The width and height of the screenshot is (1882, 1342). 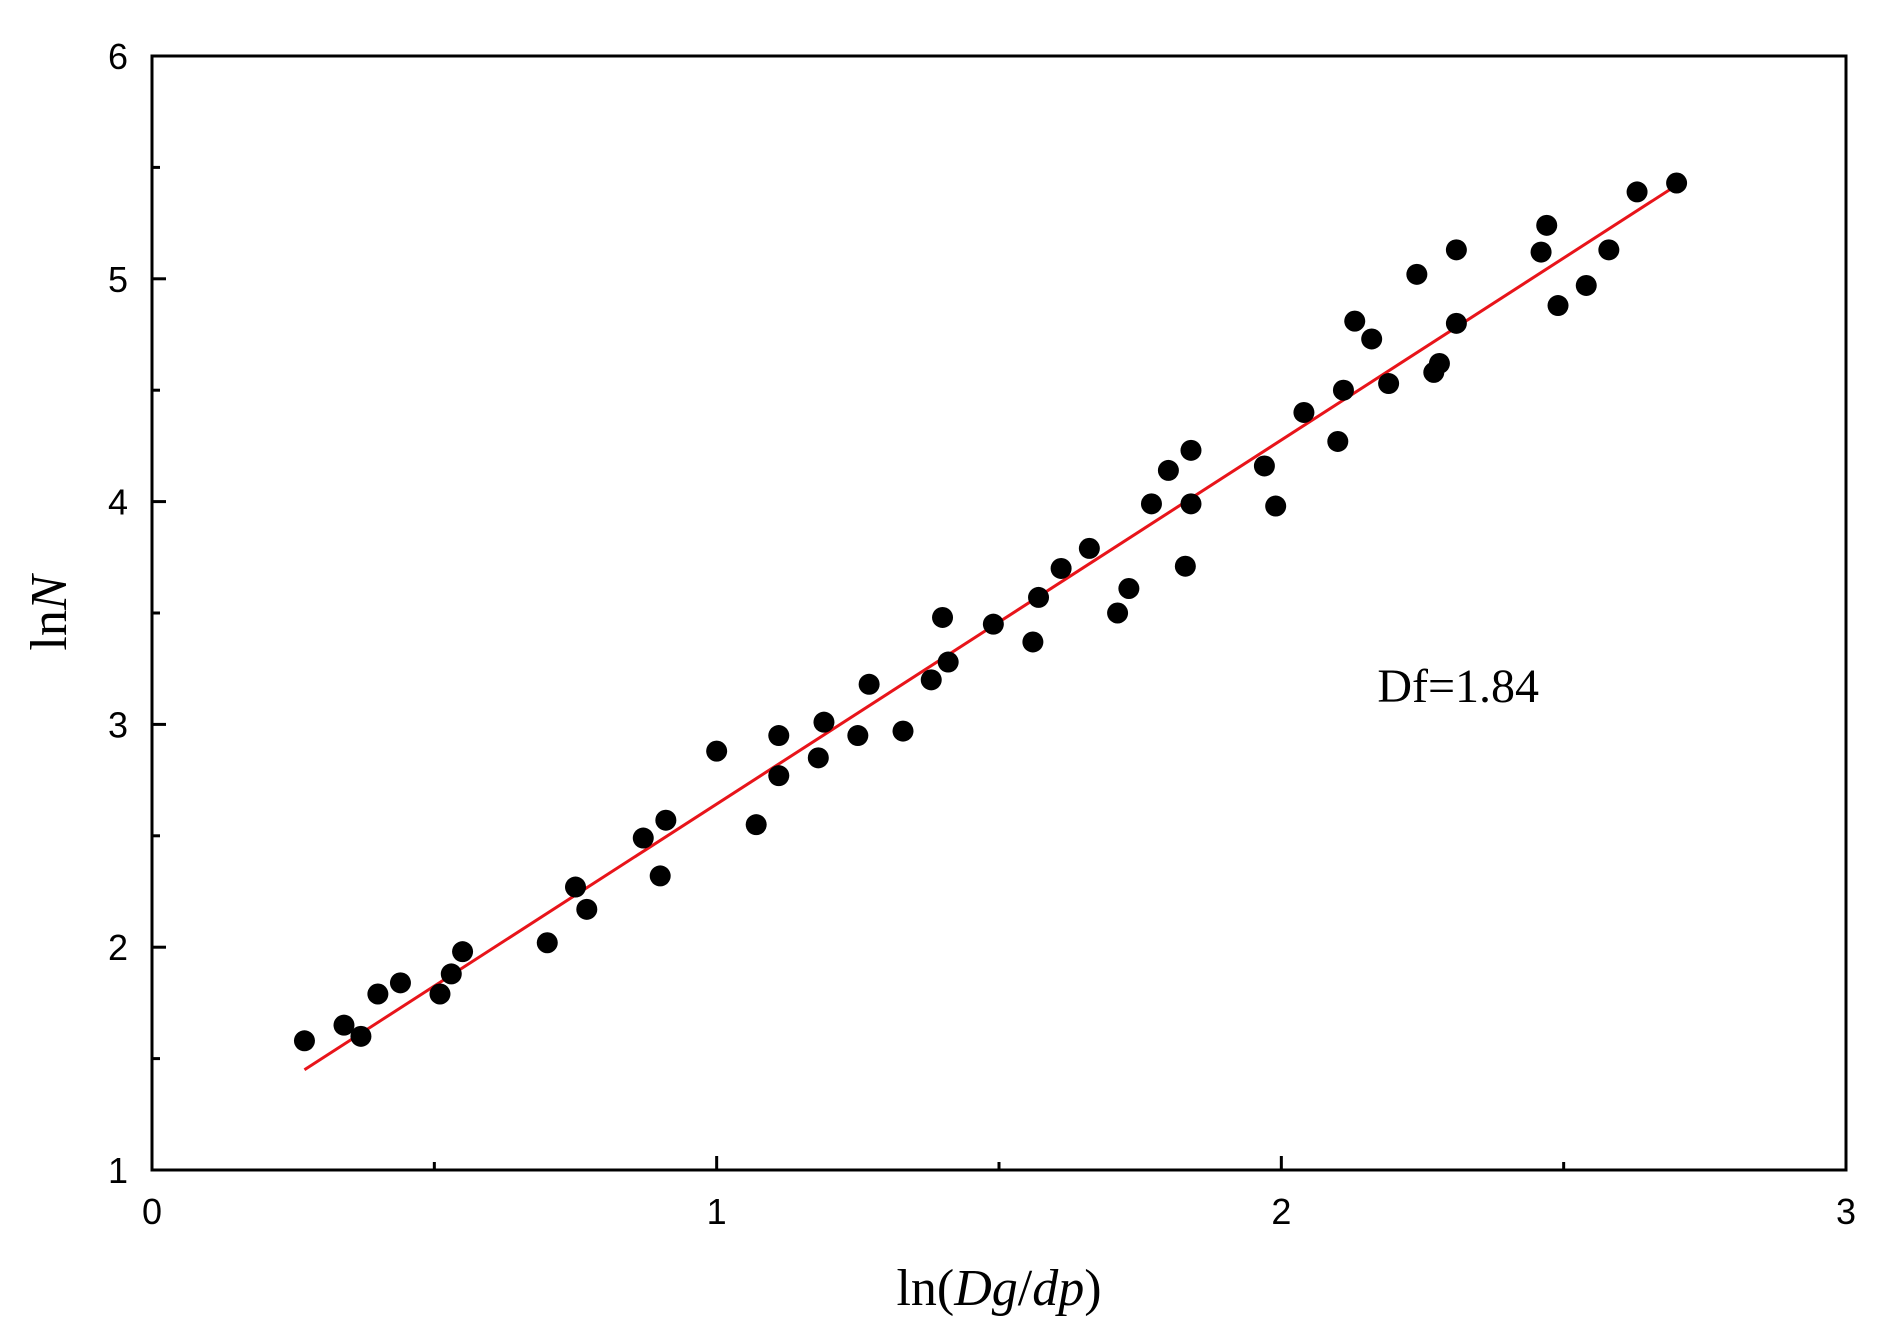 What do you see at coordinates (717, 1211) in the screenshot?
I see `x-tick-label: 1` at bounding box center [717, 1211].